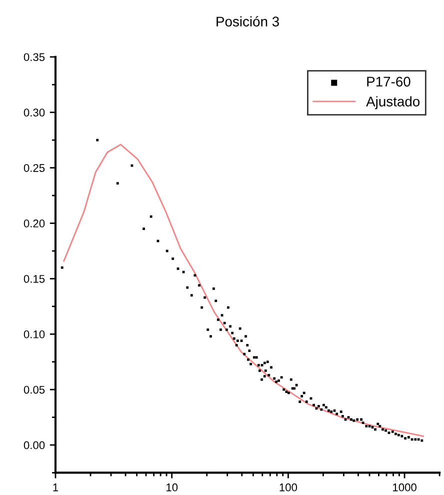  I want to click on y-tick-label: 0.10, so click(34, 334).